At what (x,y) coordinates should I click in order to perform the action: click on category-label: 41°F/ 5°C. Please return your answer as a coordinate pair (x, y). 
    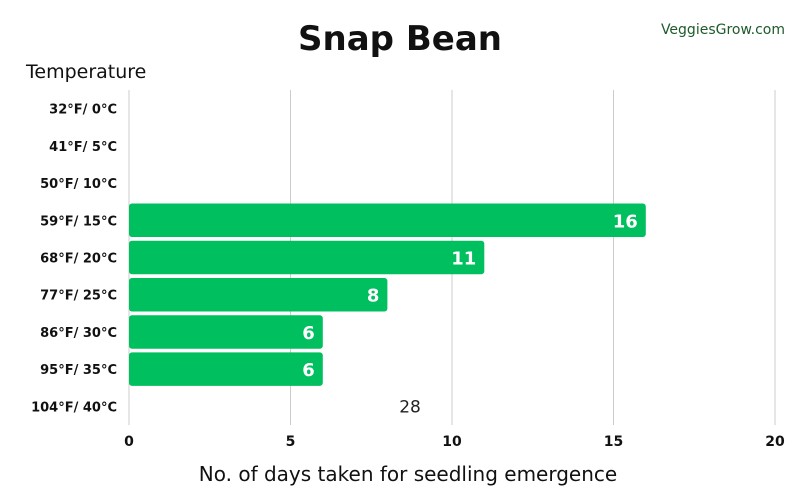
    Looking at the image, I should click on (83, 147).